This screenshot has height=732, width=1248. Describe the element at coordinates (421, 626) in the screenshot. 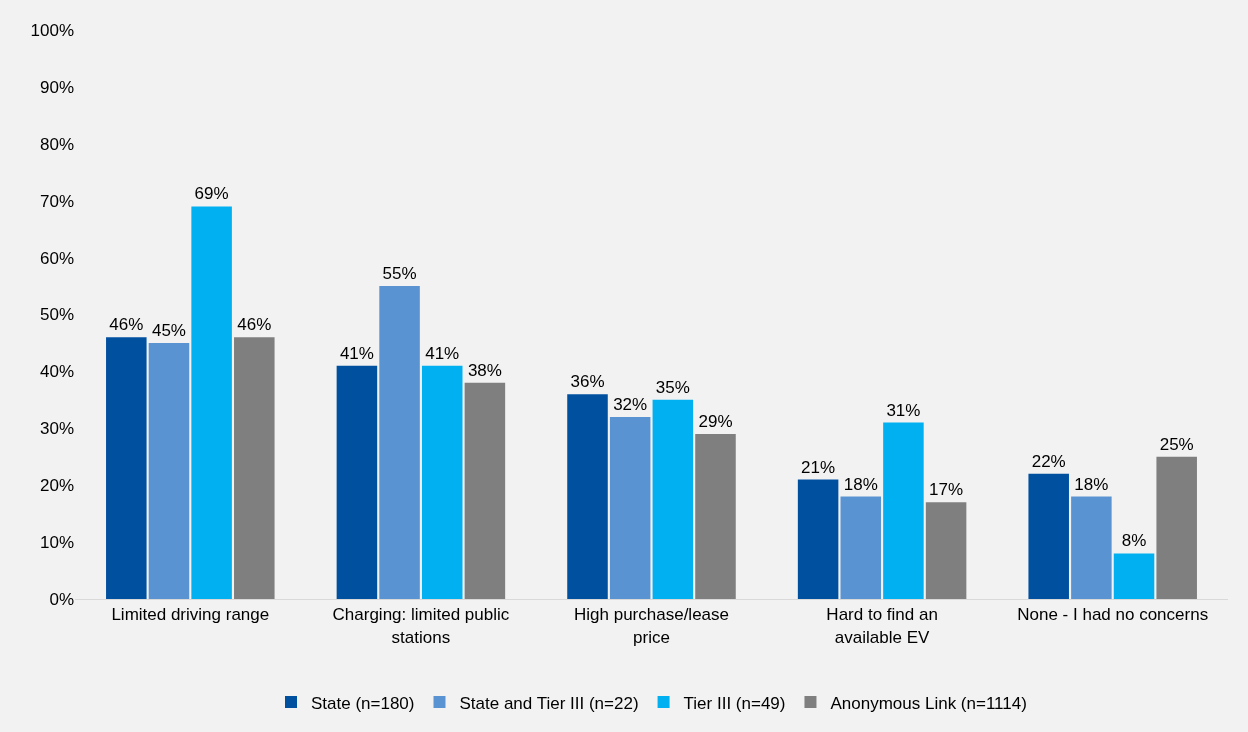

I see `x-tick-label: Charging: limited public stations` at that location.